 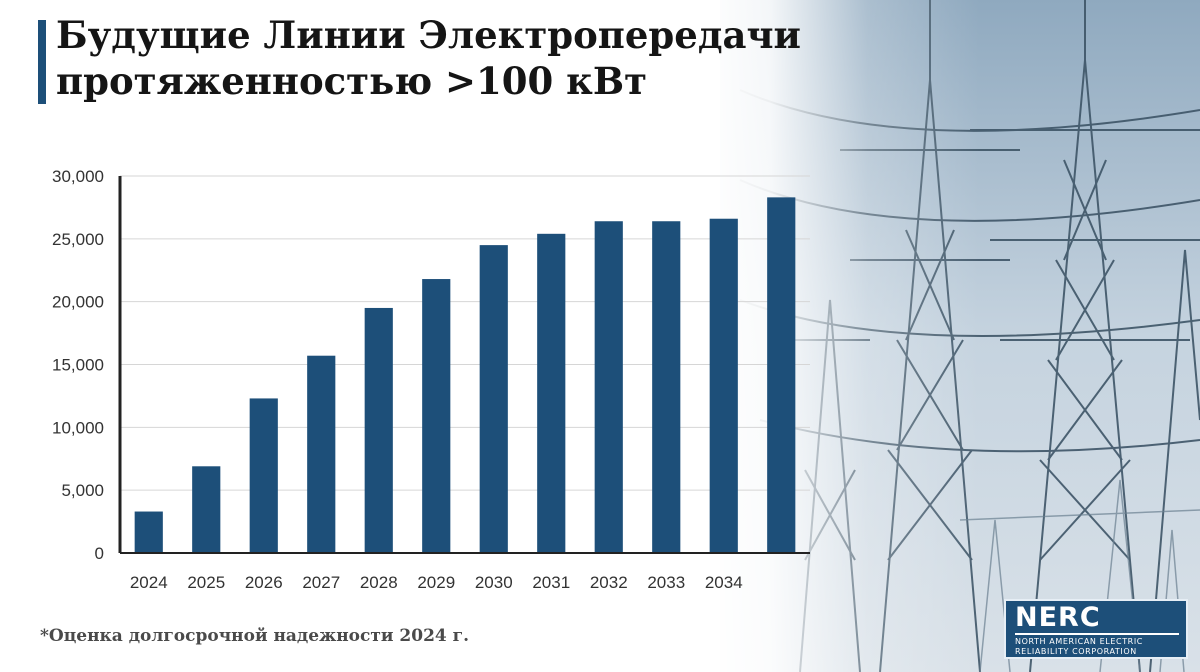 I want to click on x-tick-label: 2033, so click(x=666, y=582).